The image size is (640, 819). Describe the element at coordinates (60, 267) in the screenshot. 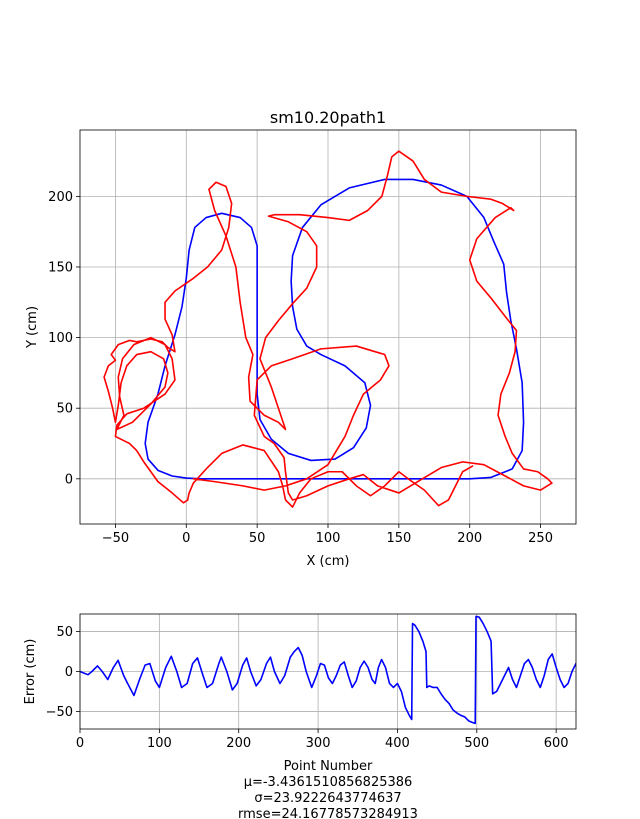

I see `y-tick-label: 150` at that location.